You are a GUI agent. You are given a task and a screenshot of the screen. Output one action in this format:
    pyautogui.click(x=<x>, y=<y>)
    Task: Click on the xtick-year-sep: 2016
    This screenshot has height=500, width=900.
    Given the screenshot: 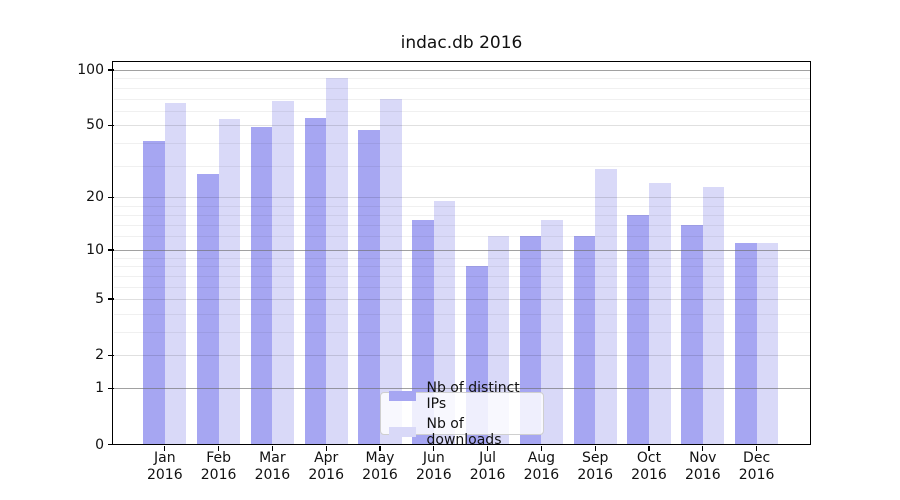 What is the action you would take?
    pyautogui.click(x=595, y=474)
    